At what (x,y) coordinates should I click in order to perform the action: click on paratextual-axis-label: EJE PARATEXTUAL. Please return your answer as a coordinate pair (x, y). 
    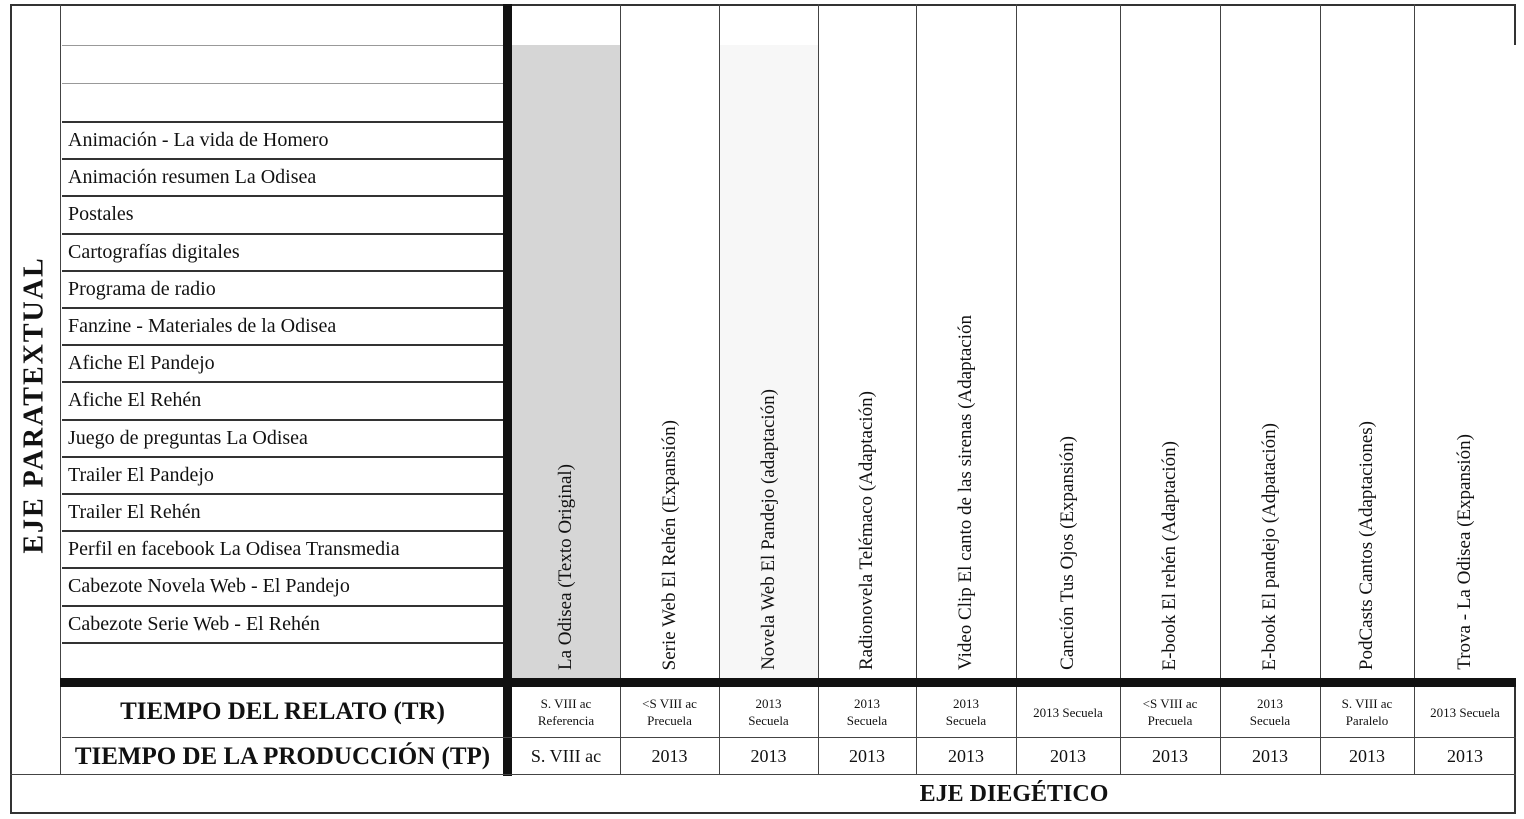
    Looking at the image, I should click on (35, 405).